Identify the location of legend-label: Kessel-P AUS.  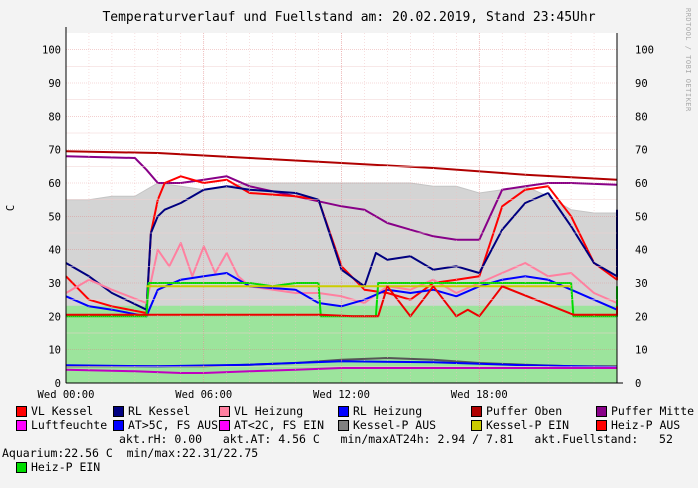
(395, 425).